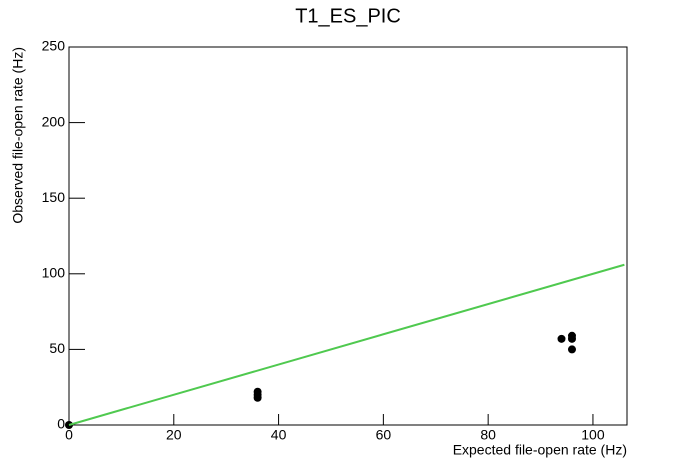 The image size is (696, 472). I want to click on x-axis-label: Expected file-open rate (Hz), so click(540, 450).